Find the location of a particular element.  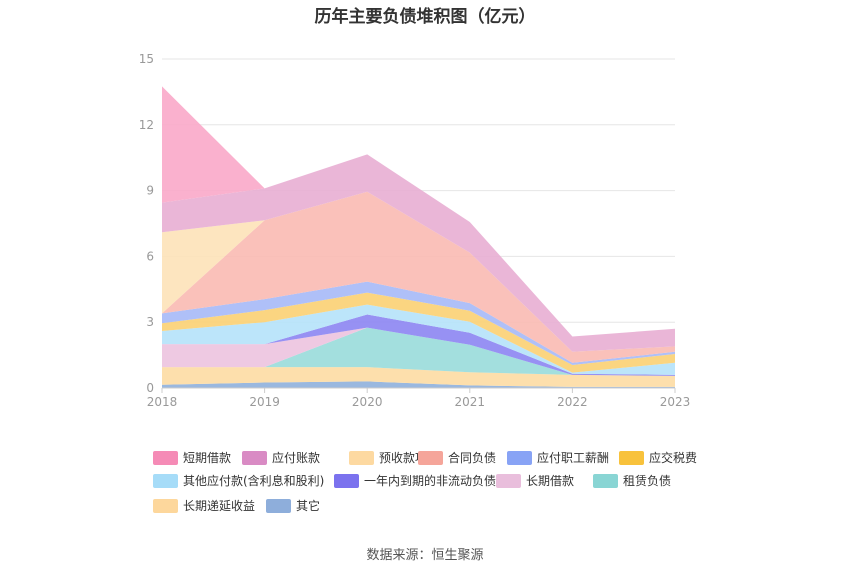

x-tick-label: 2020 is located at coordinates (367, 402).